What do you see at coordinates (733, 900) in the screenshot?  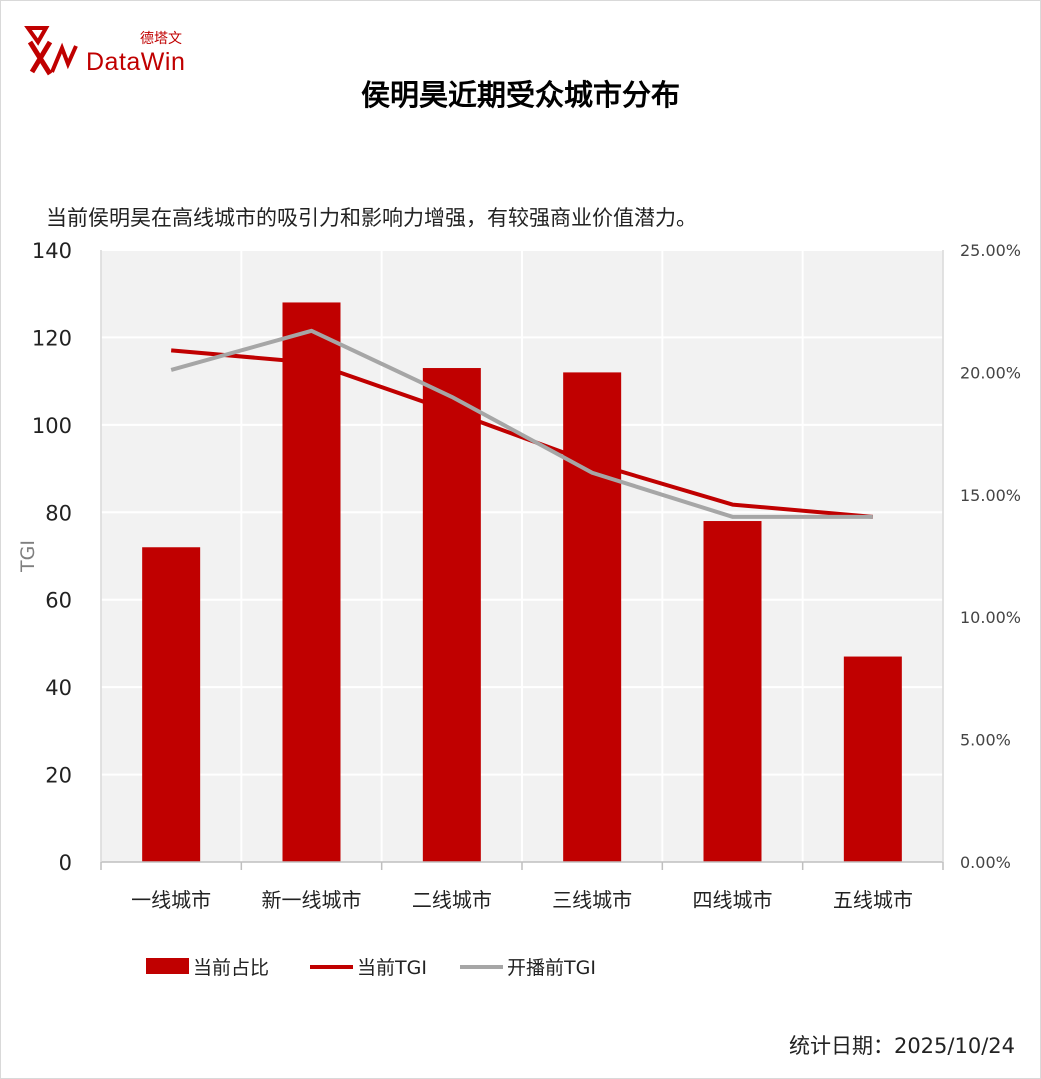 I see `x-tick-label: 四线城市` at bounding box center [733, 900].